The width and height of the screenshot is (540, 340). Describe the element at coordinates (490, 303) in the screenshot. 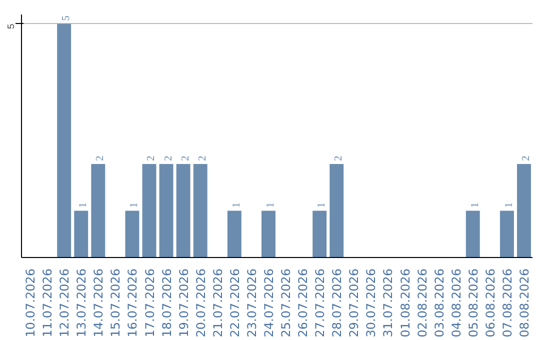

I see `x-tick-label: 06.08.2026` at that location.